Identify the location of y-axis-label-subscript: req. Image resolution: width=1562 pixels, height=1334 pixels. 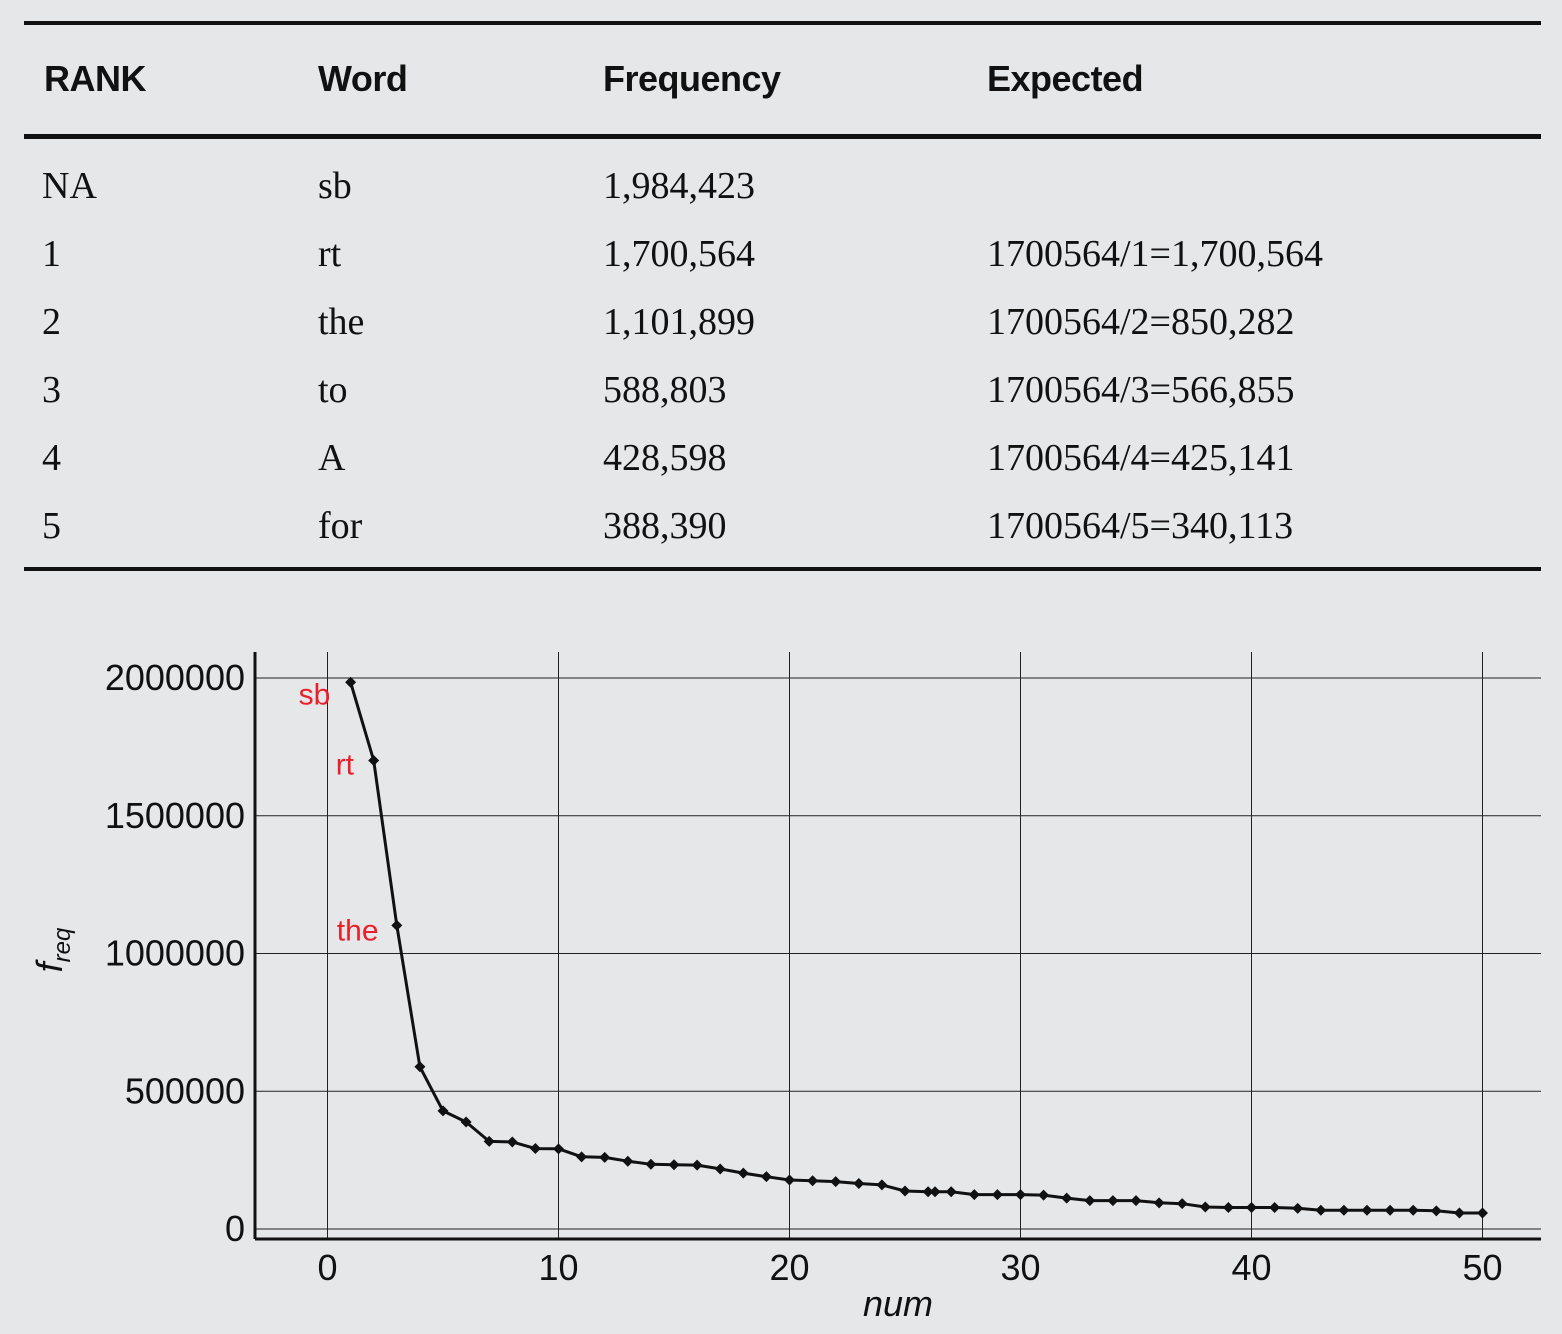
(62, 944).